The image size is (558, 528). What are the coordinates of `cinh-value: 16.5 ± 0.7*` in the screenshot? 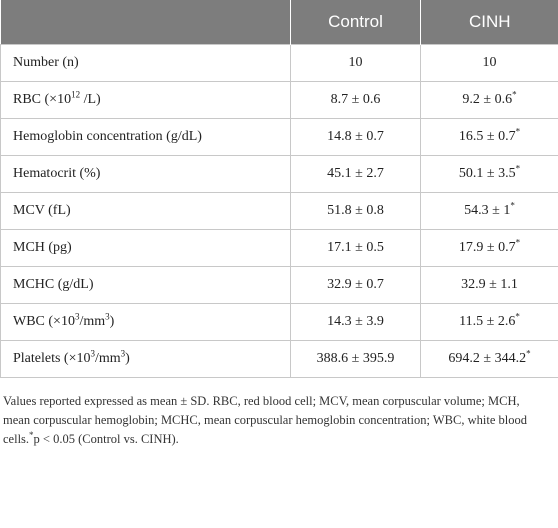 It's located at (489, 137).